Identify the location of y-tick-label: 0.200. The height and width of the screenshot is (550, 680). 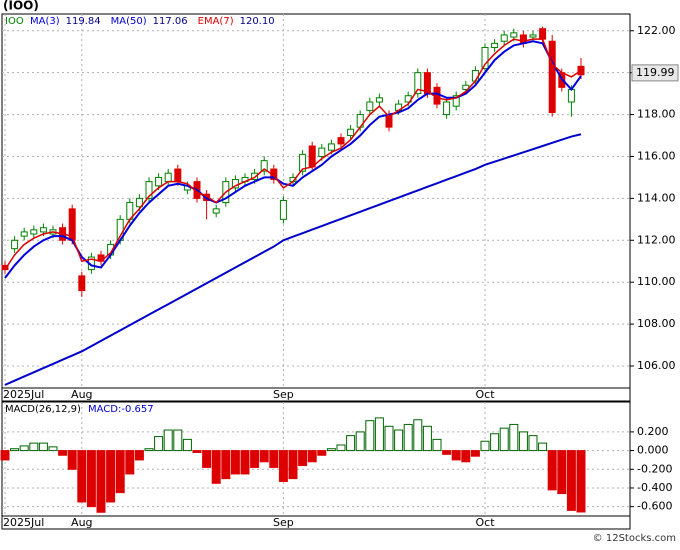
(653, 431).